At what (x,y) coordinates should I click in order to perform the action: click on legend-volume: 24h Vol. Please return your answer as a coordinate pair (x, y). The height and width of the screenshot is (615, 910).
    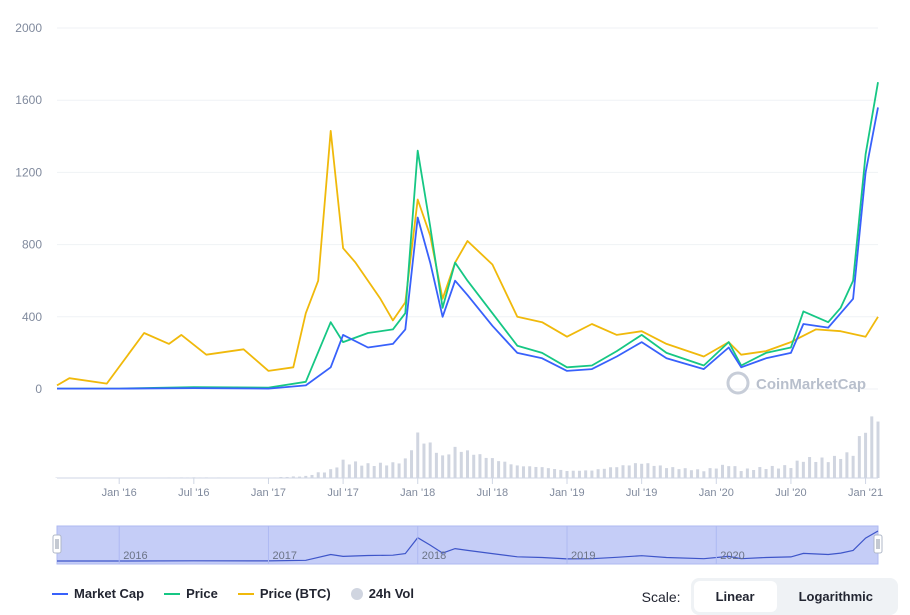
    Looking at the image, I should click on (382, 593).